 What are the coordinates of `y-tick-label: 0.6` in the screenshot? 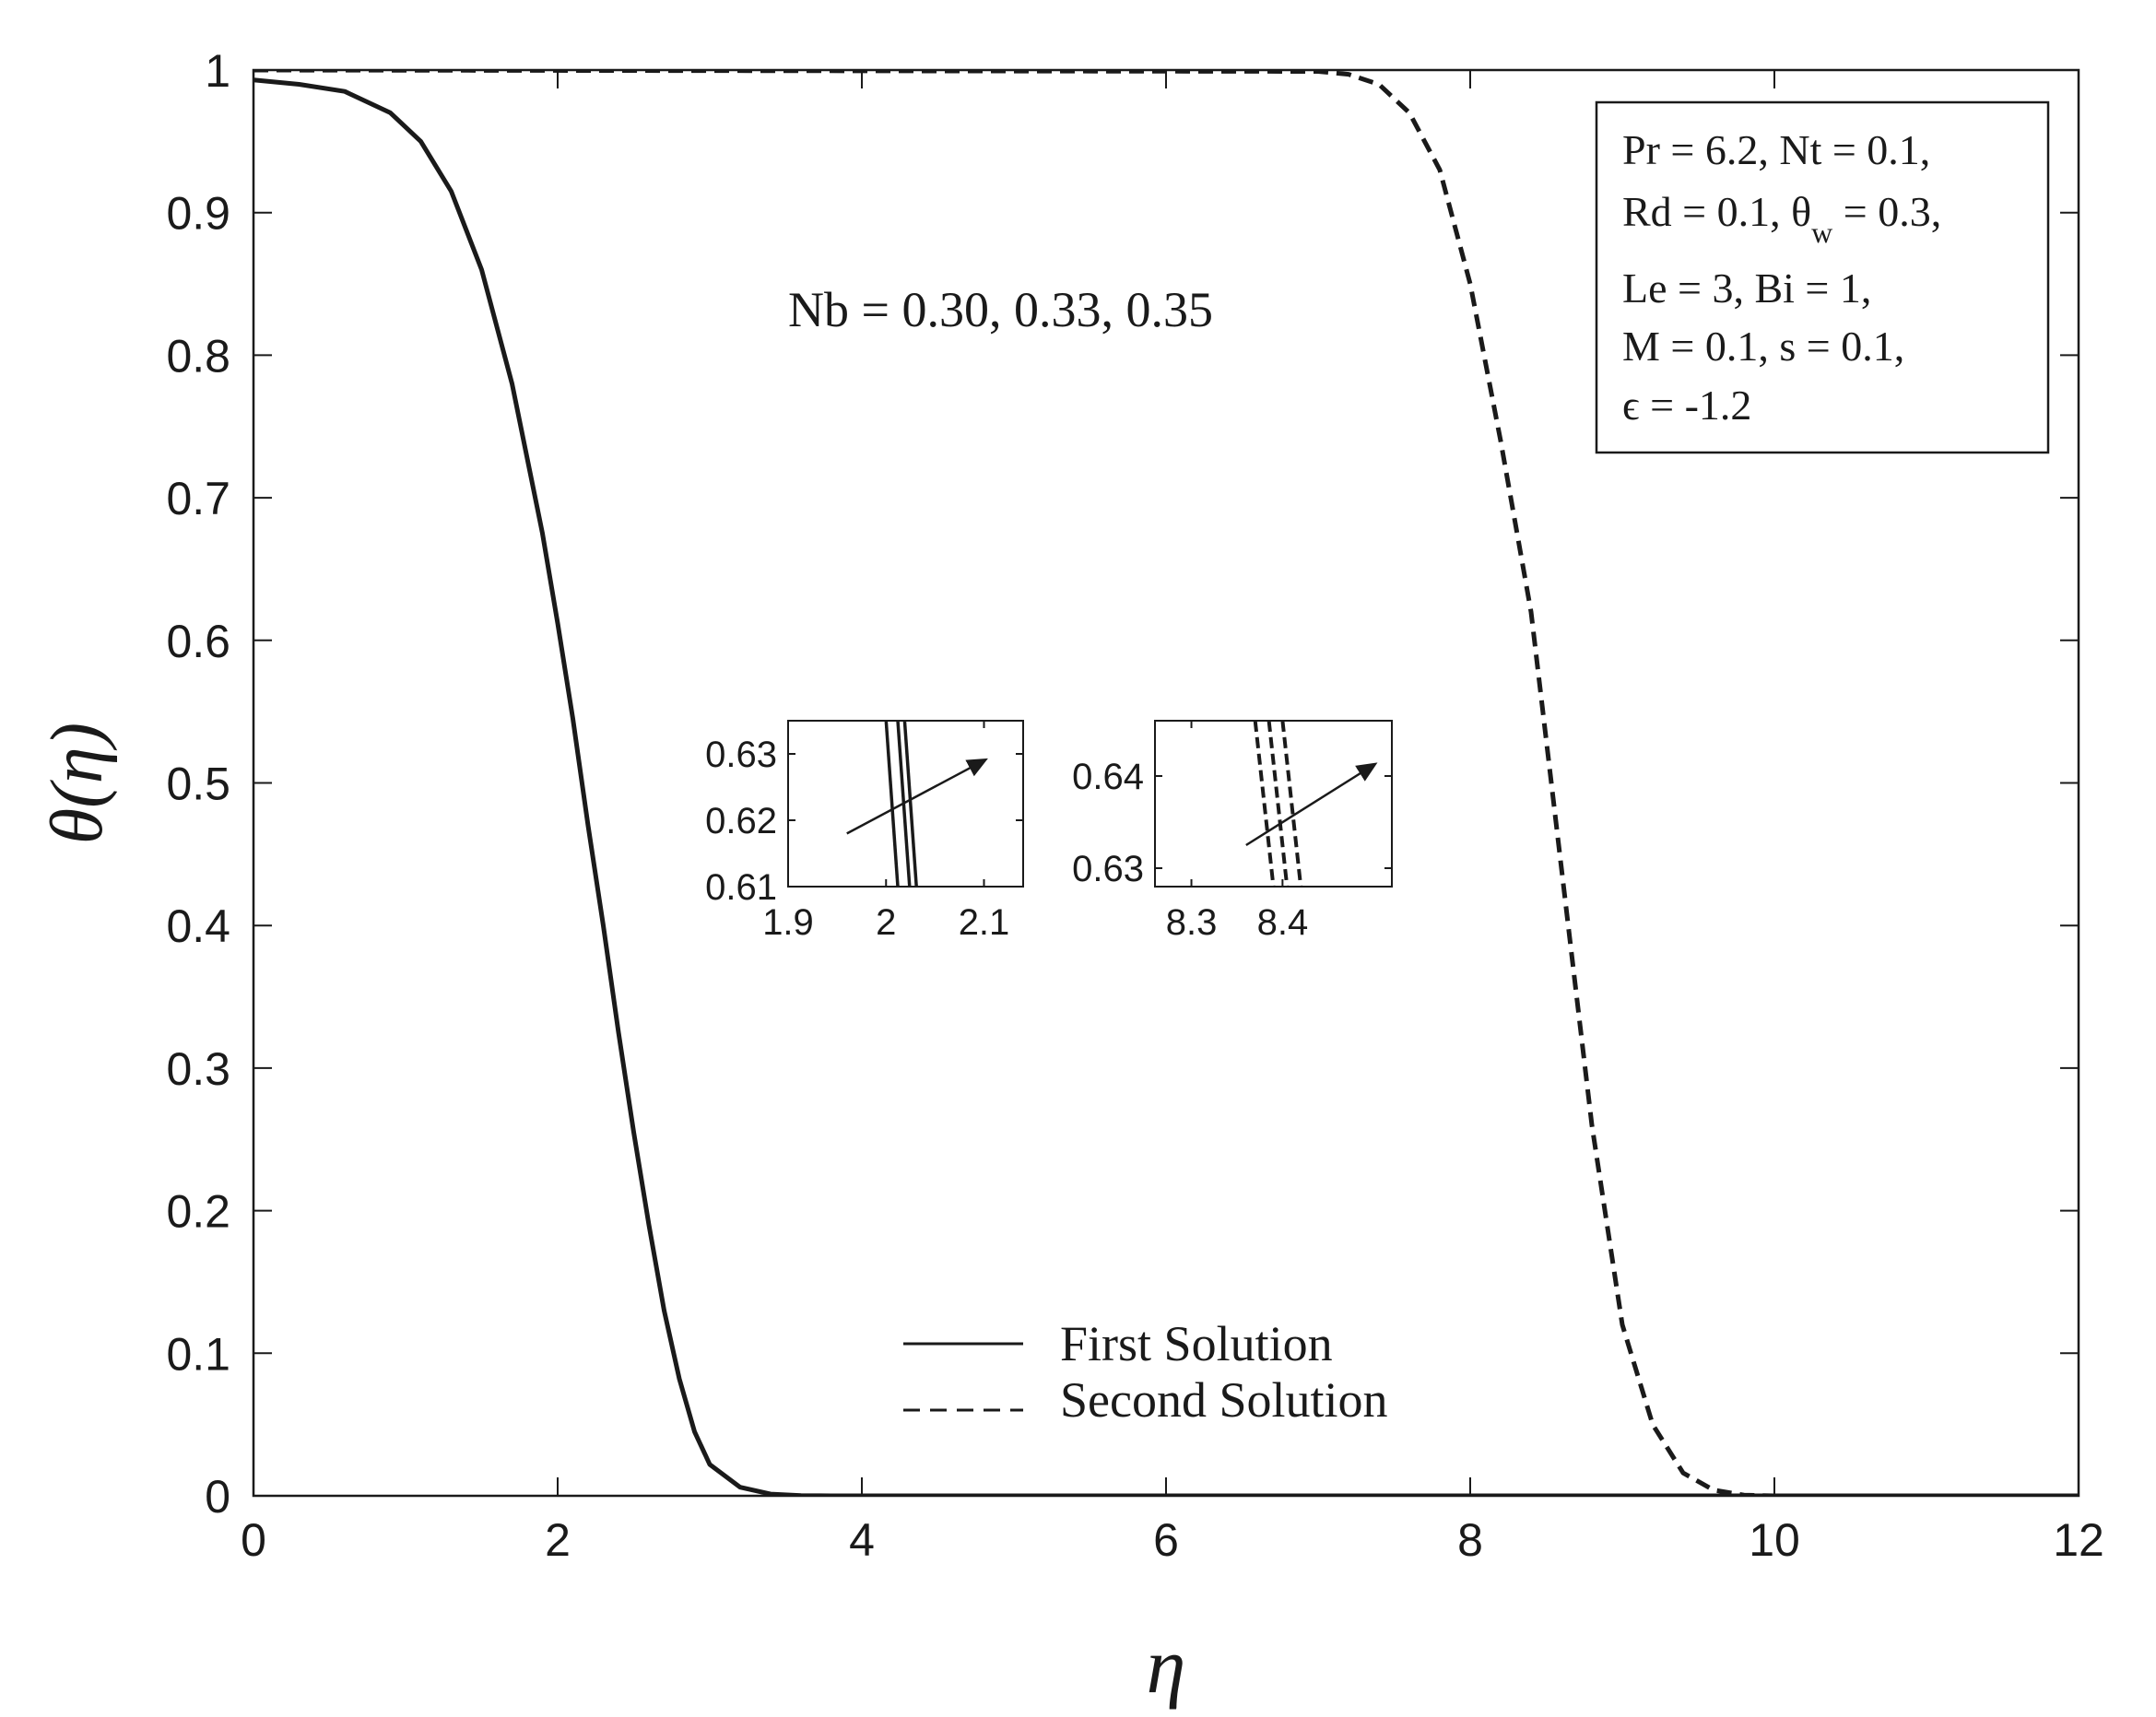 It's located at (198, 641).